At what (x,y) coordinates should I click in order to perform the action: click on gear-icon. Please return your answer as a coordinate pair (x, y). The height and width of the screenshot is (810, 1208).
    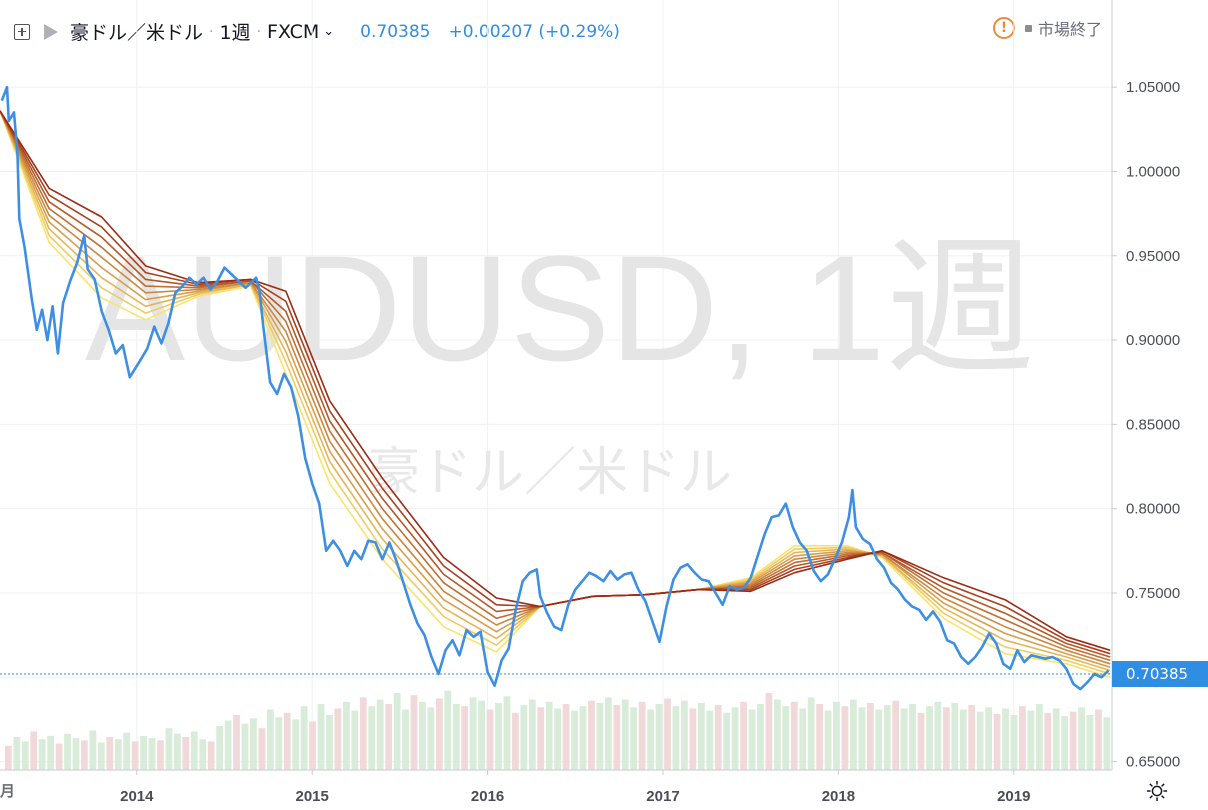
    Looking at the image, I should click on (1157, 791).